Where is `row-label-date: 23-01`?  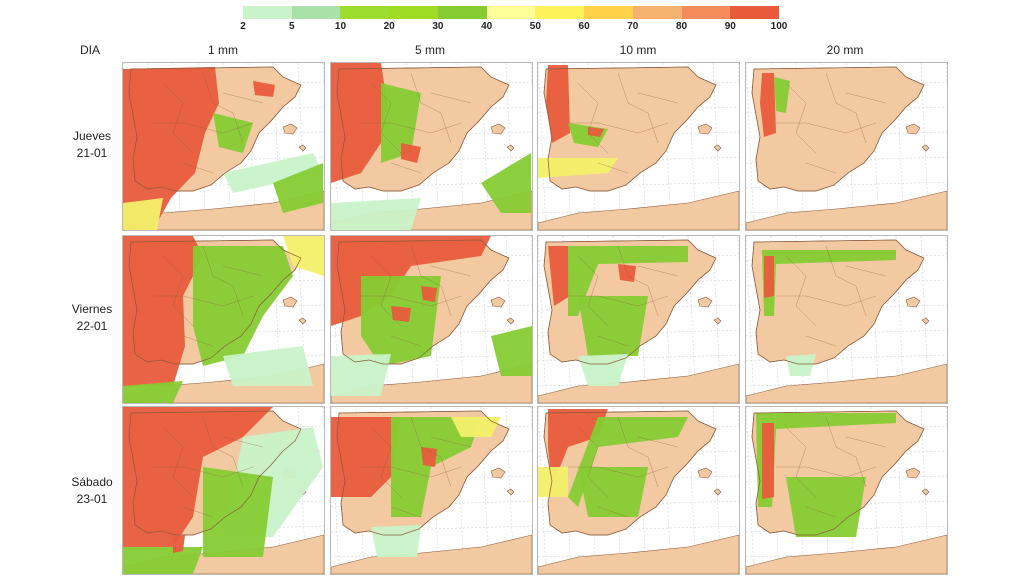 row-label-date: 23-01 is located at coordinates (92, 499).